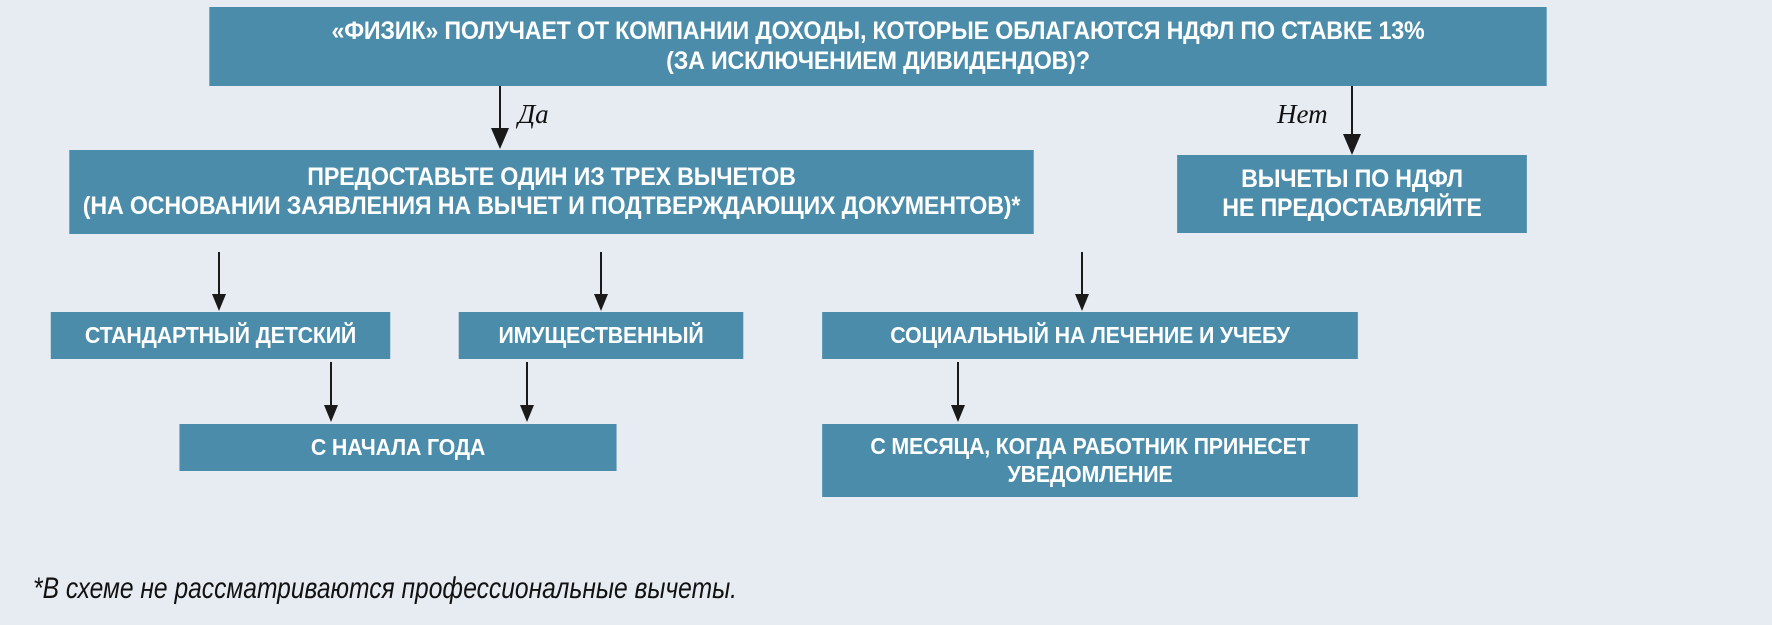  What do you see at coordinates (331, 413) in the screenshot?
I see `arrow-standard-to-start-of-year-head` at bounding box center [331, 413].